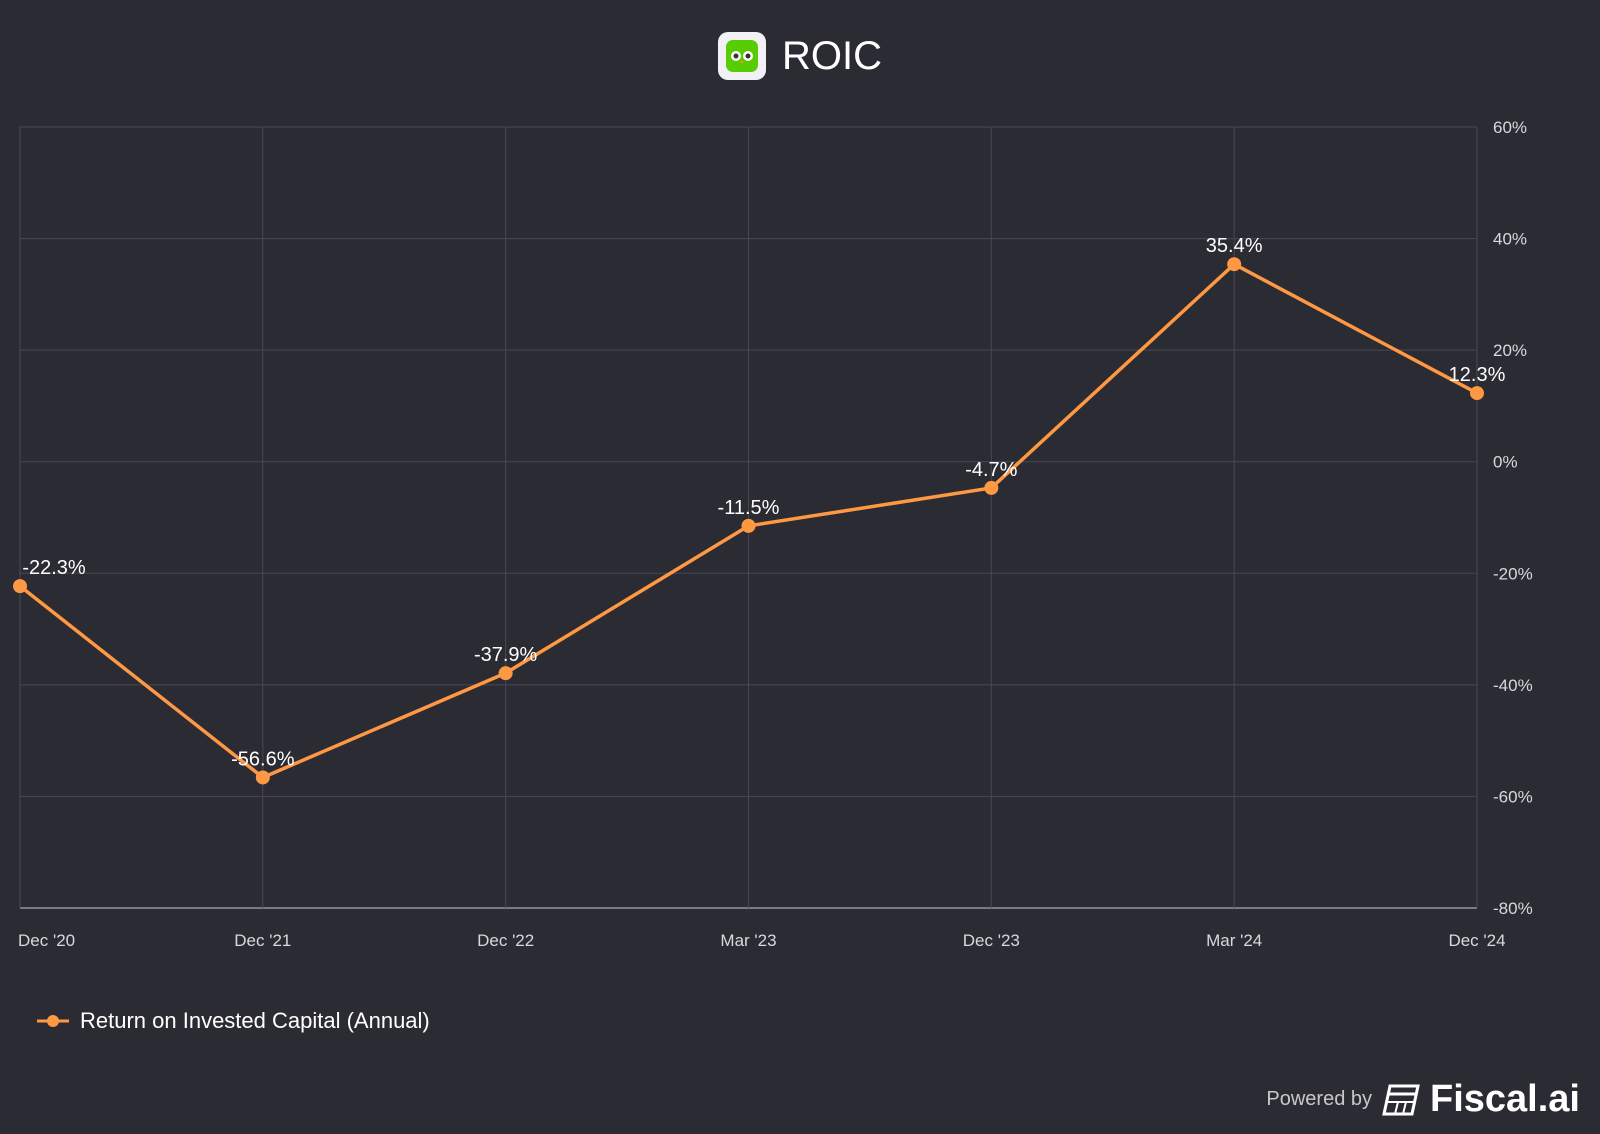 The width and height of the screenshot is (1600, 1134). I want to click on y-tick-label: 0%, so click(1505, 462).